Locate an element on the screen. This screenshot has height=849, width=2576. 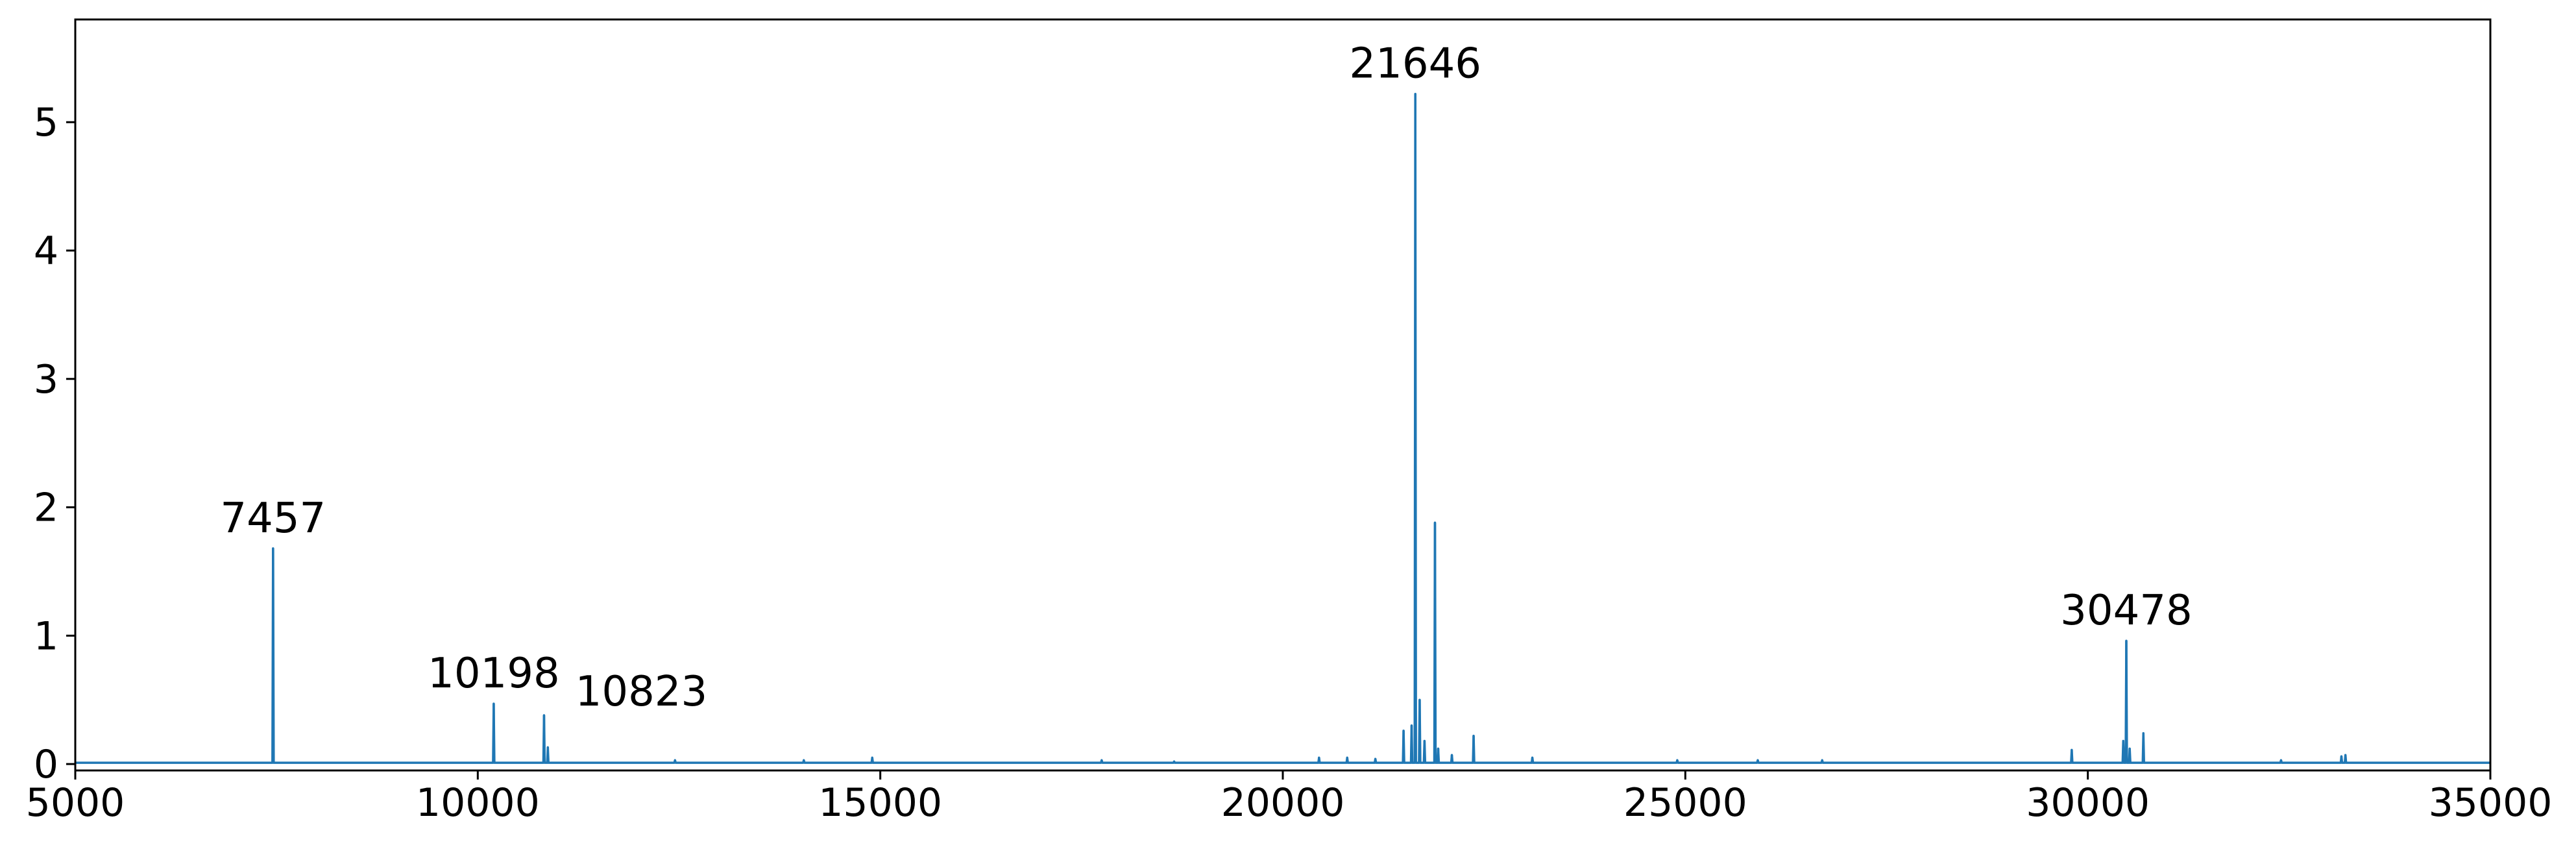
y-tick-label-4: 4 is located at coordinates (46, 251).